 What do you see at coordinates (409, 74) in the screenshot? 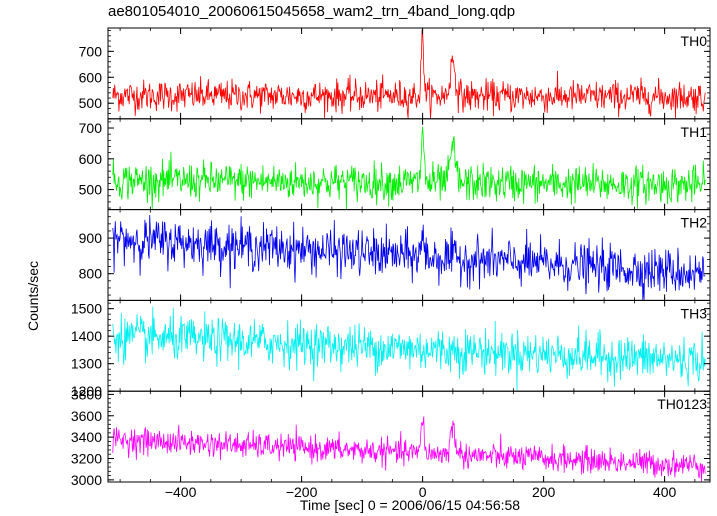
I see `lightcurve-th0` at bounding box center [409, 74].